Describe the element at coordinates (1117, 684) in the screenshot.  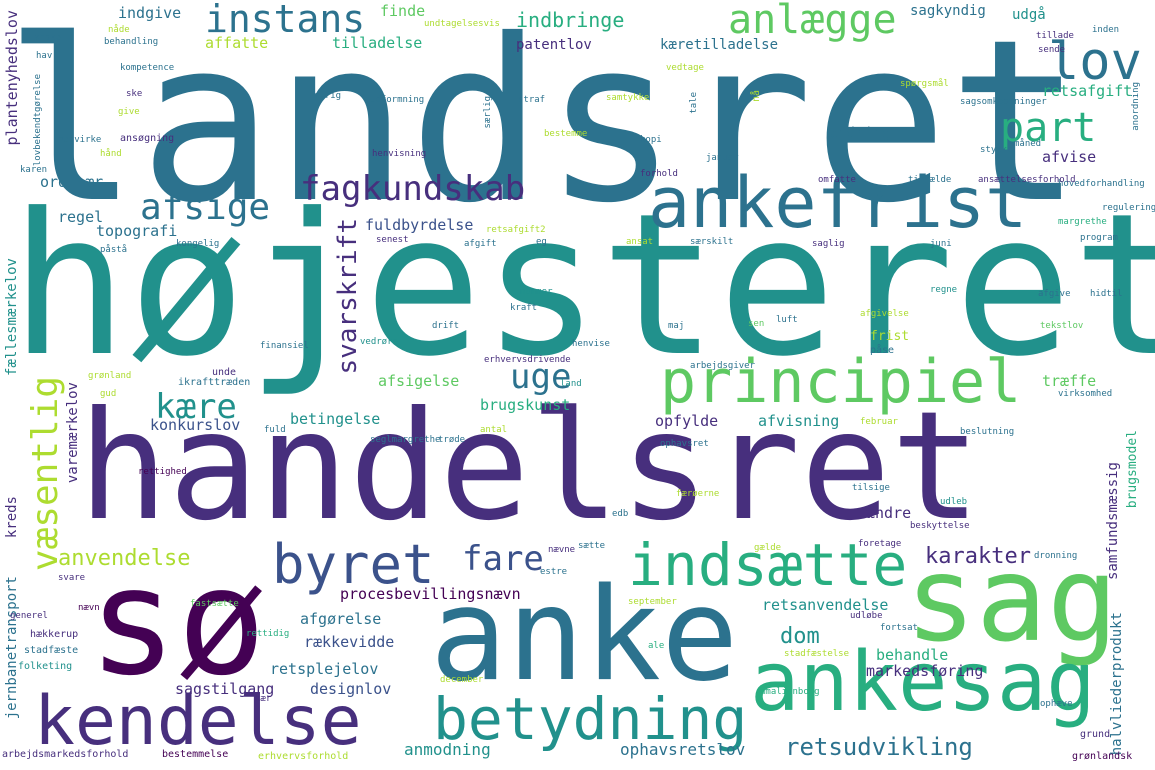
I see `word-halvliederprodukt: halvliederprodukt` at that location.